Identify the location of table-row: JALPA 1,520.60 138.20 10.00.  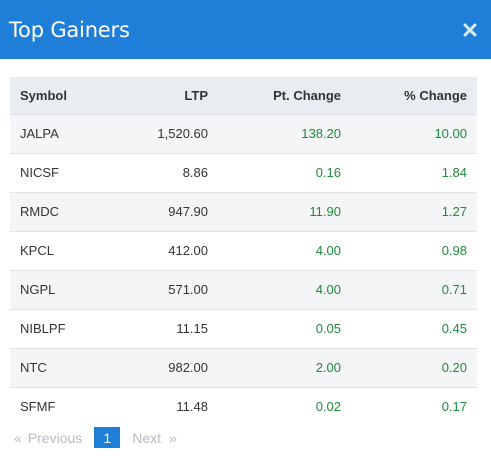
(243, 133).